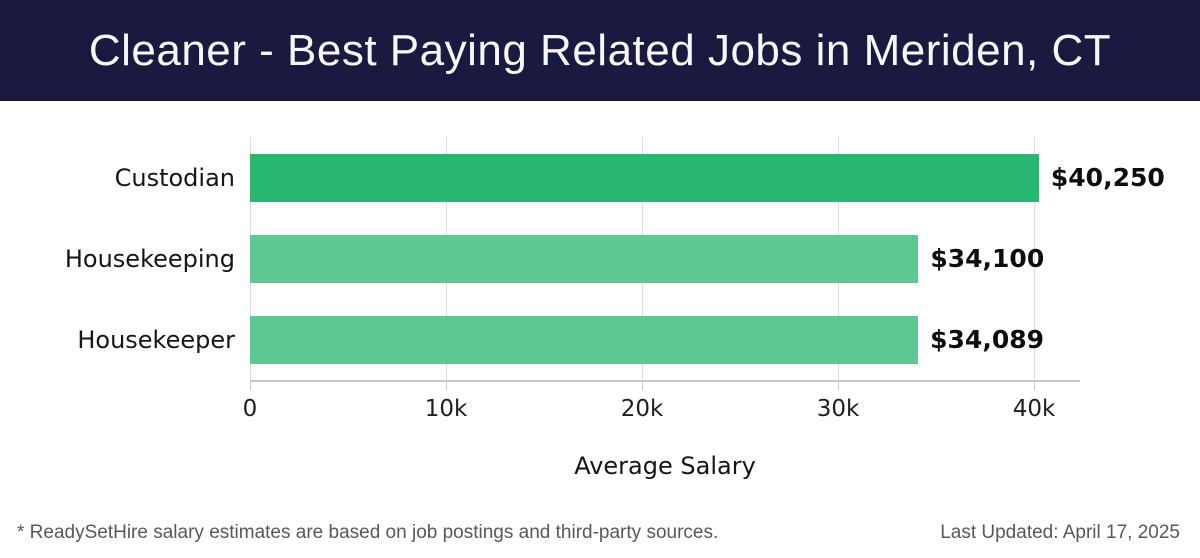 Image resolution: width=1200 pixels, height=558 pixels. What do you see at coordinates (987, 339) in the screenshot?
I see `bar-value-label-housekeeper: $34,089` at bounding box center [987, 339].